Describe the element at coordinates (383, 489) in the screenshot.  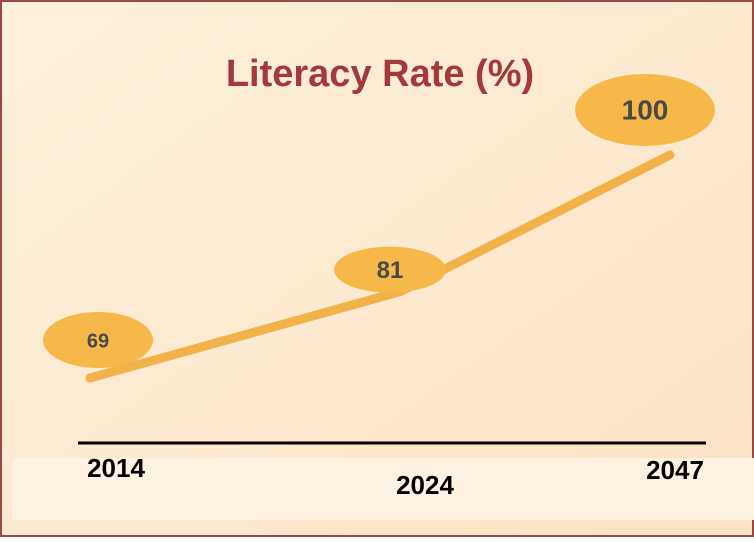
I see `label-band` at that location.